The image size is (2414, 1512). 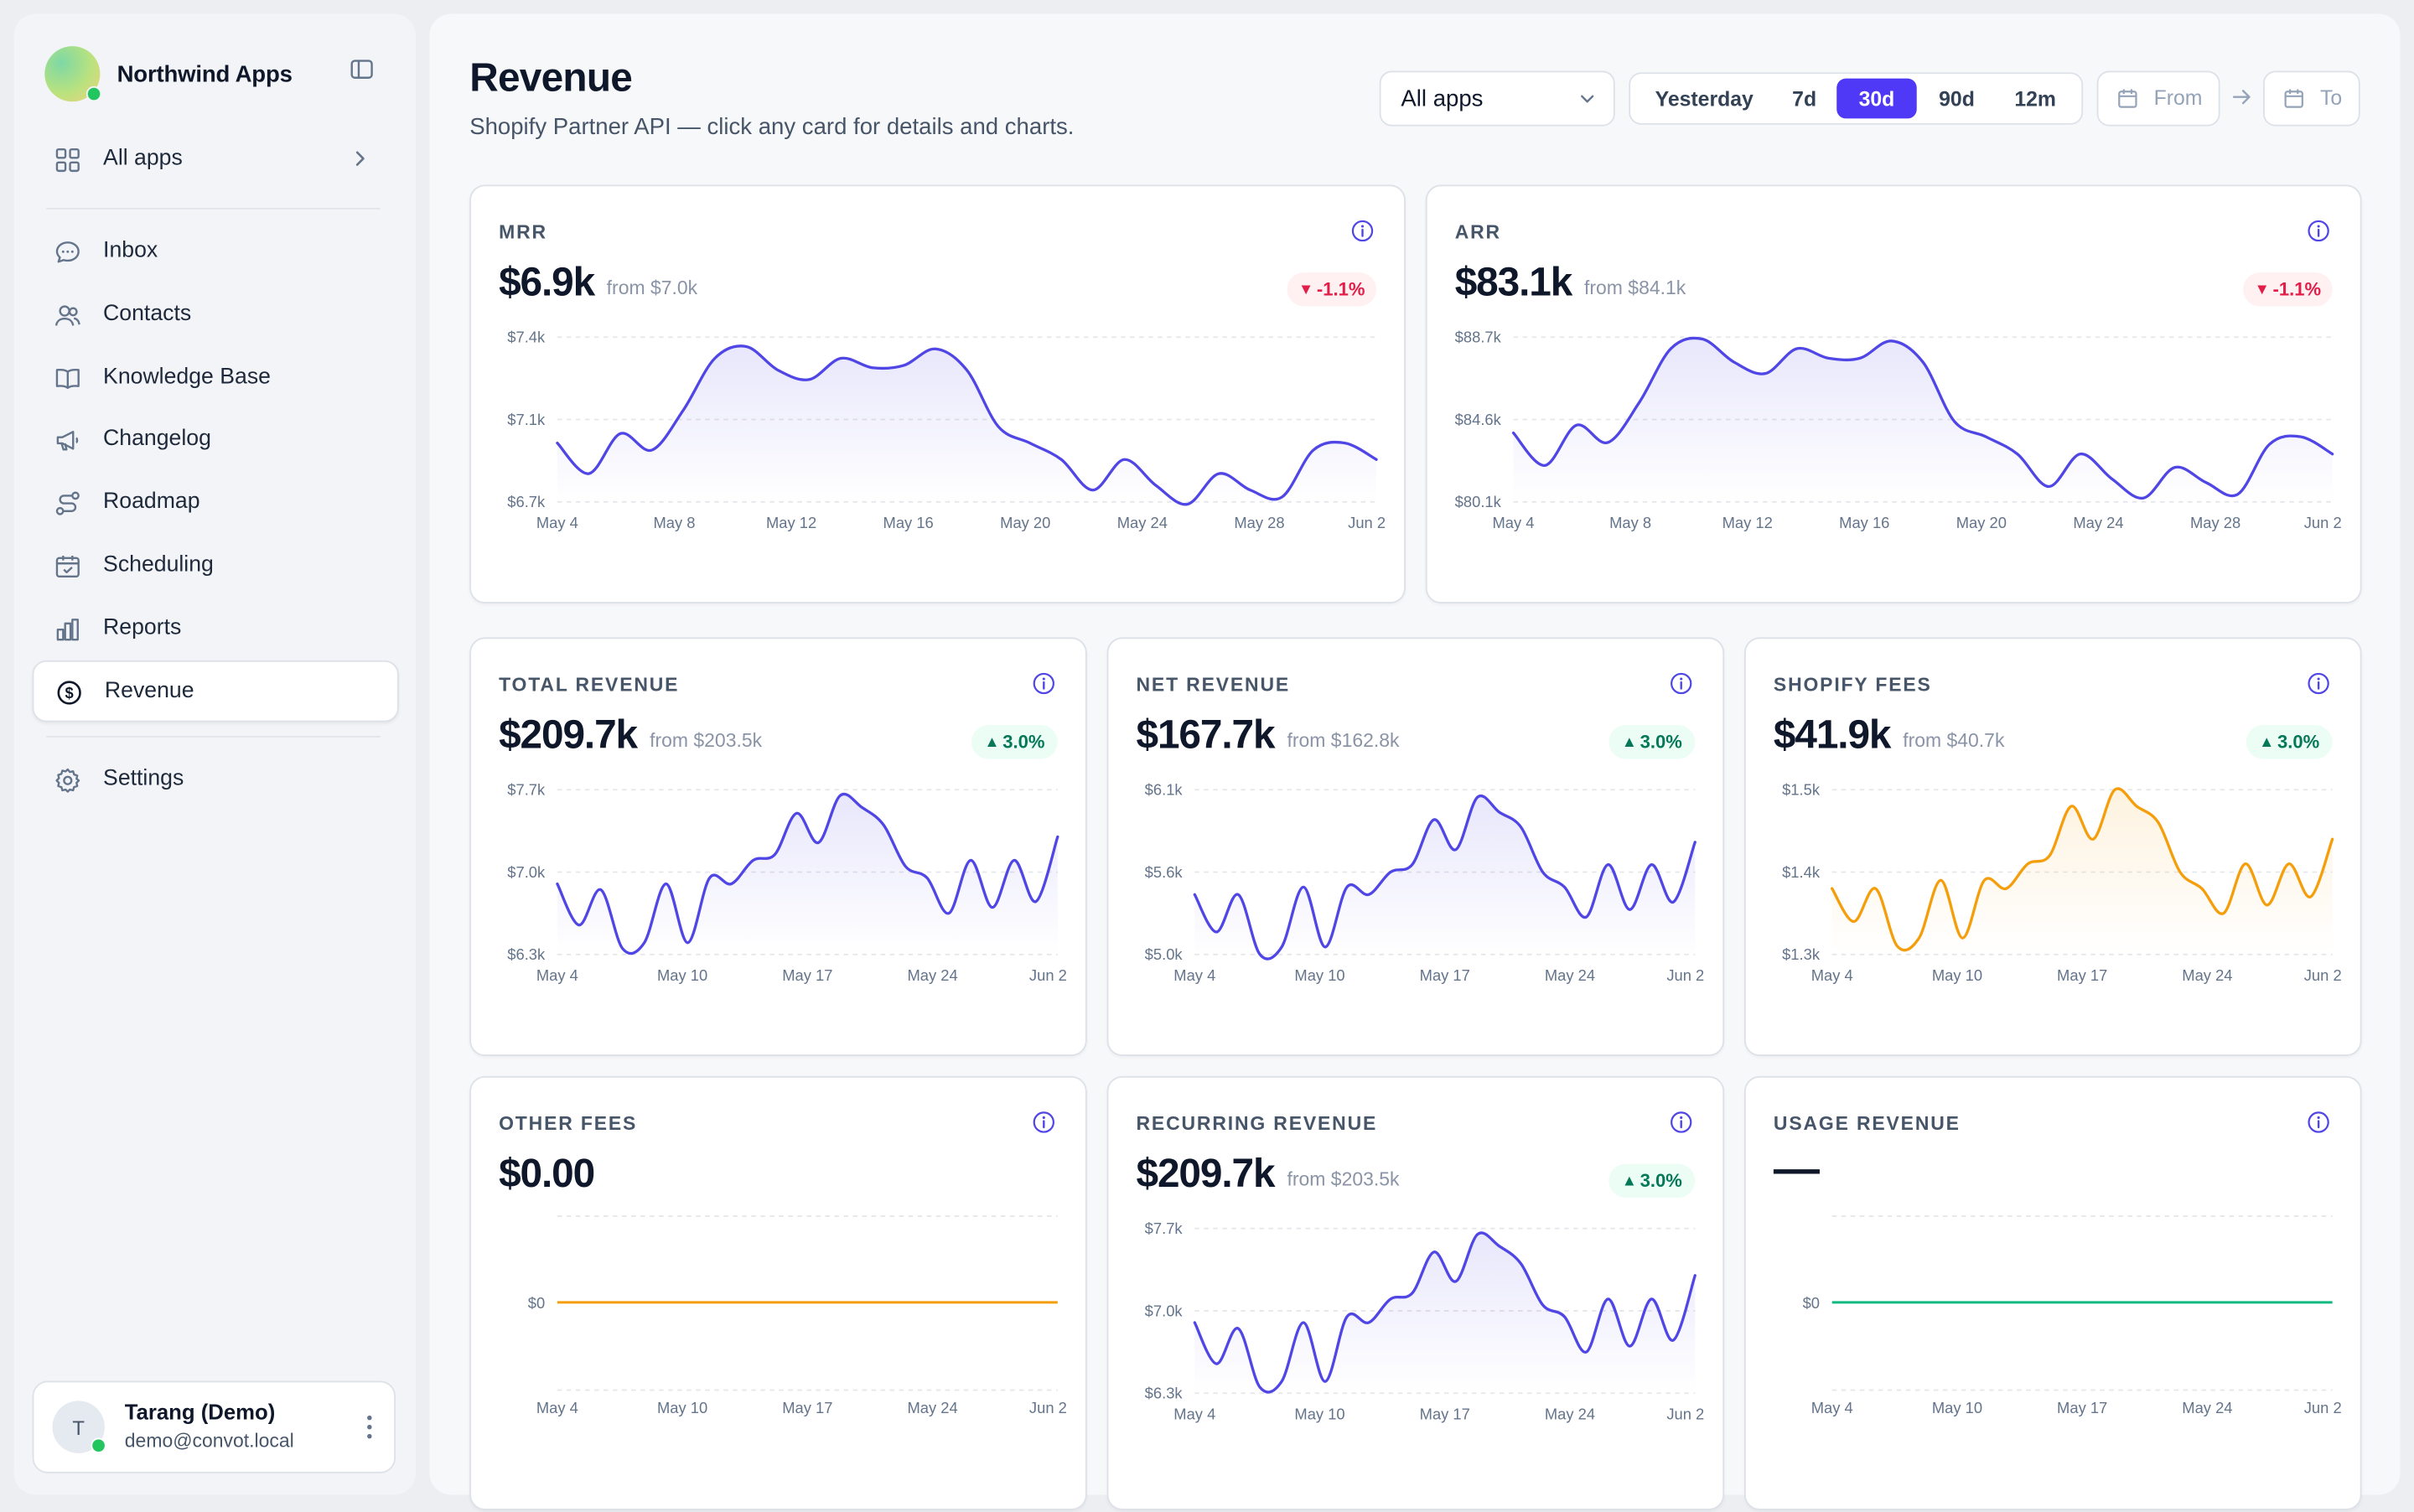 I want to click on brand: Northwind Apps, so click(x=221, y=73).